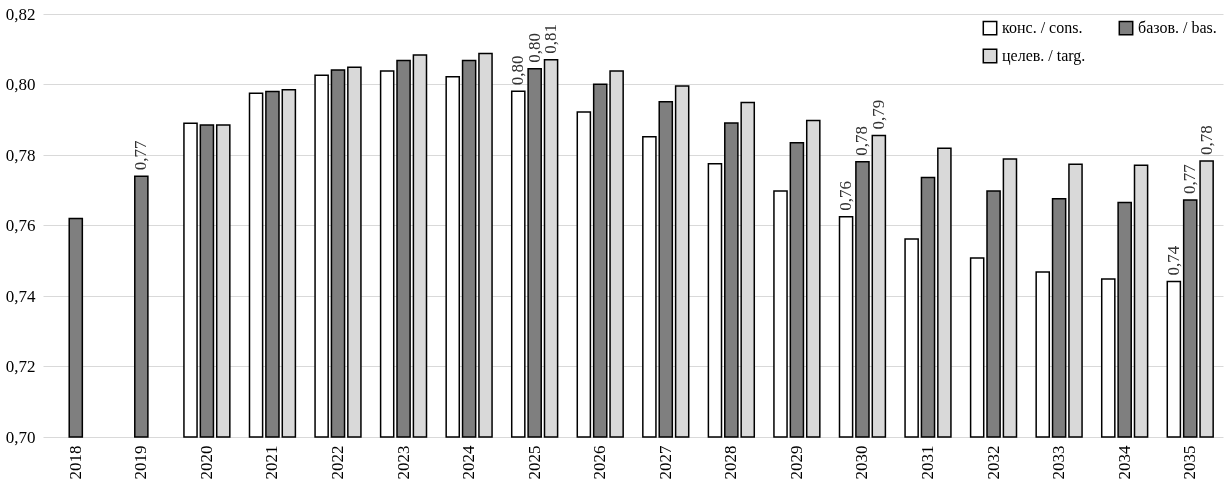 This screenshot has height=484, width=1228. I want to click on x-tick-label: 2034, so click(1124, 462).